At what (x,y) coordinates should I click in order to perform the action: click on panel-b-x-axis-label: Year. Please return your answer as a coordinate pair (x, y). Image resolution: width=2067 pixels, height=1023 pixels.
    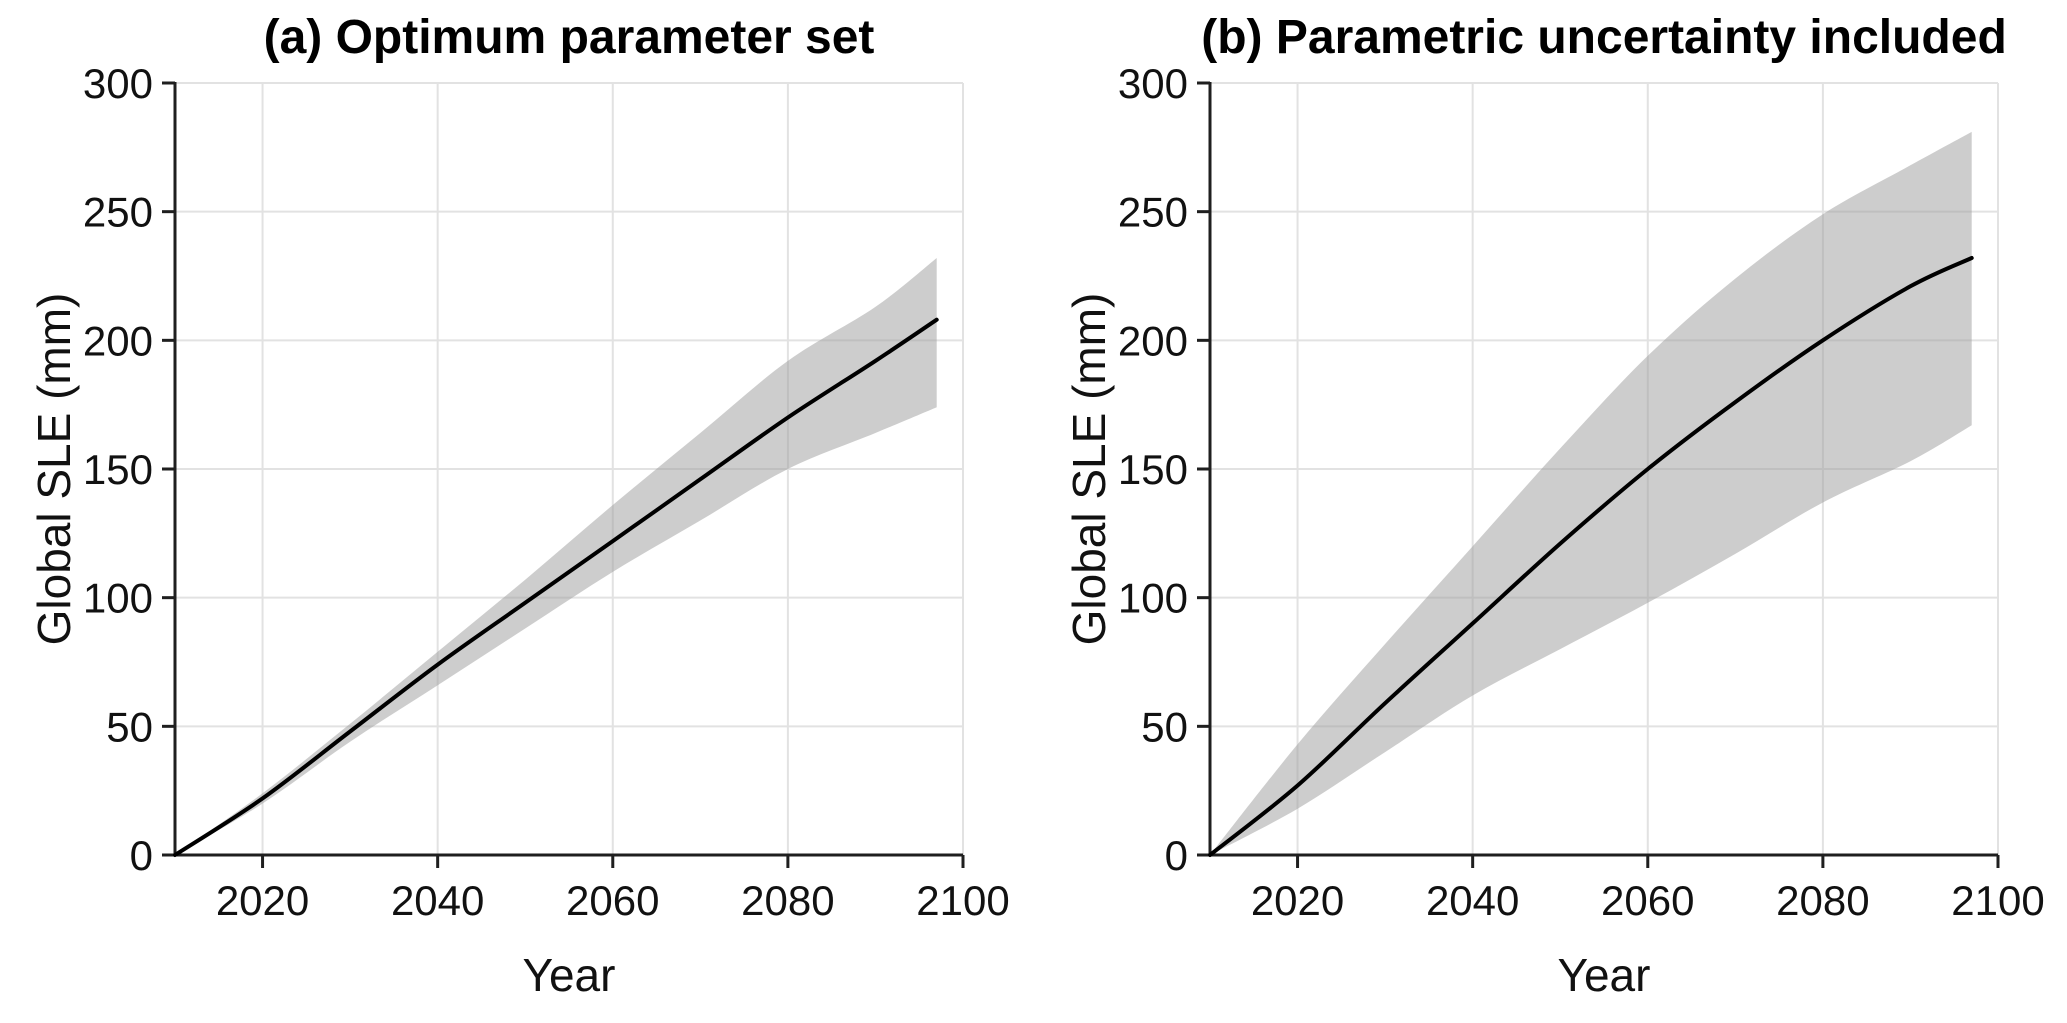
    Looking at the image, I should click on (1604, 975).